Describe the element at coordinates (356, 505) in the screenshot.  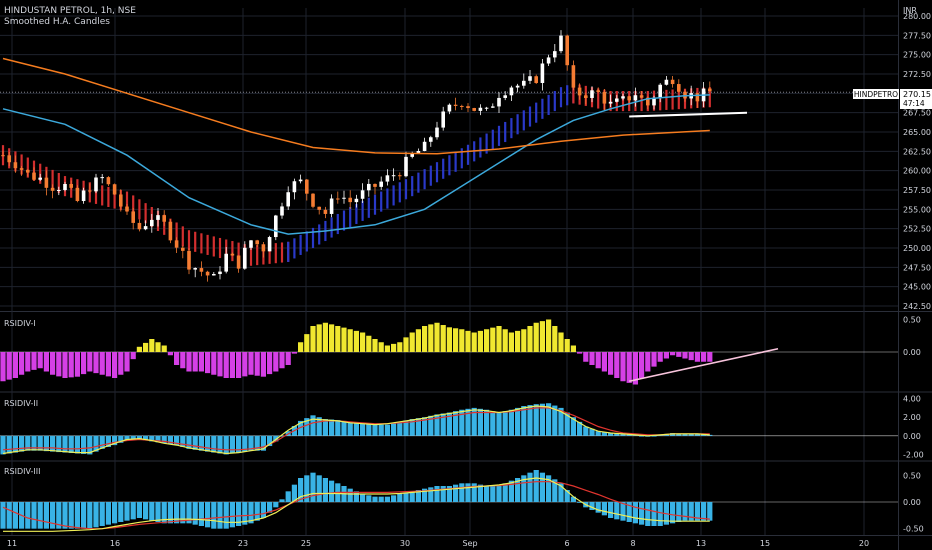
I see `signal-line-red` at that location.